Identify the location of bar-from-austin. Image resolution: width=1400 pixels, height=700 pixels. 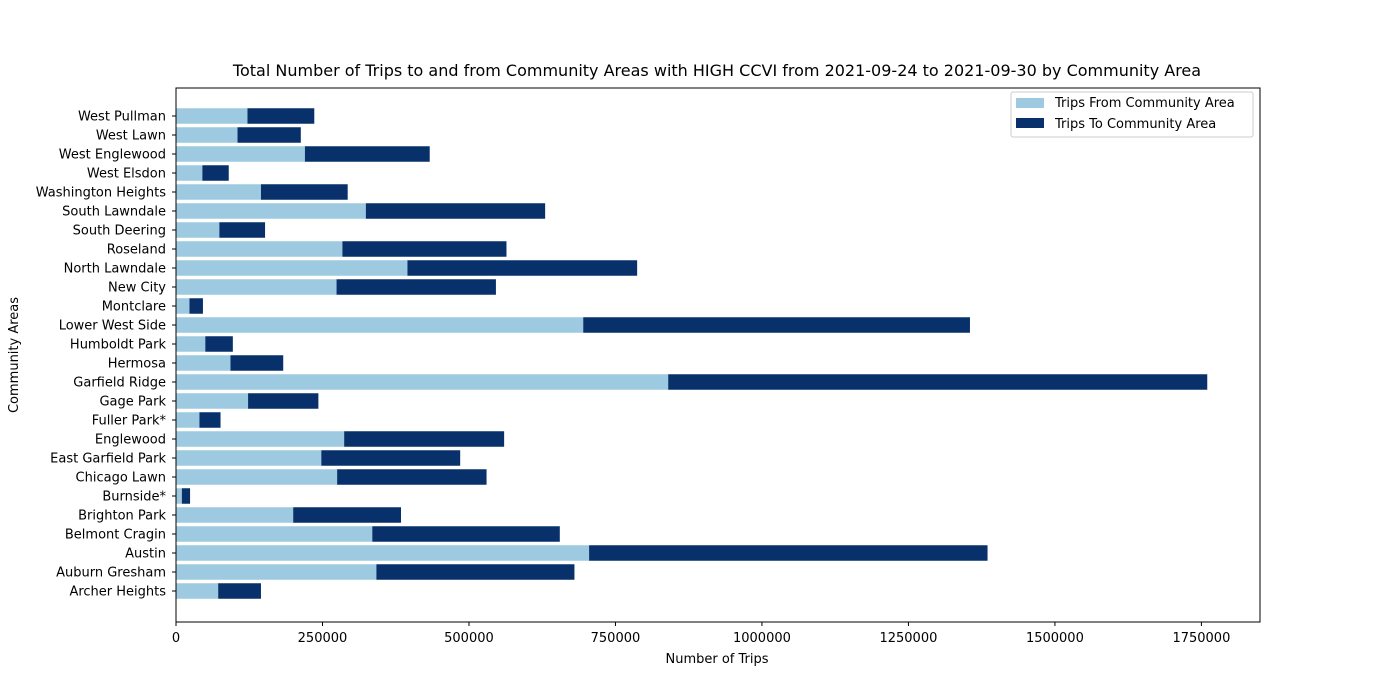
(383, 553).